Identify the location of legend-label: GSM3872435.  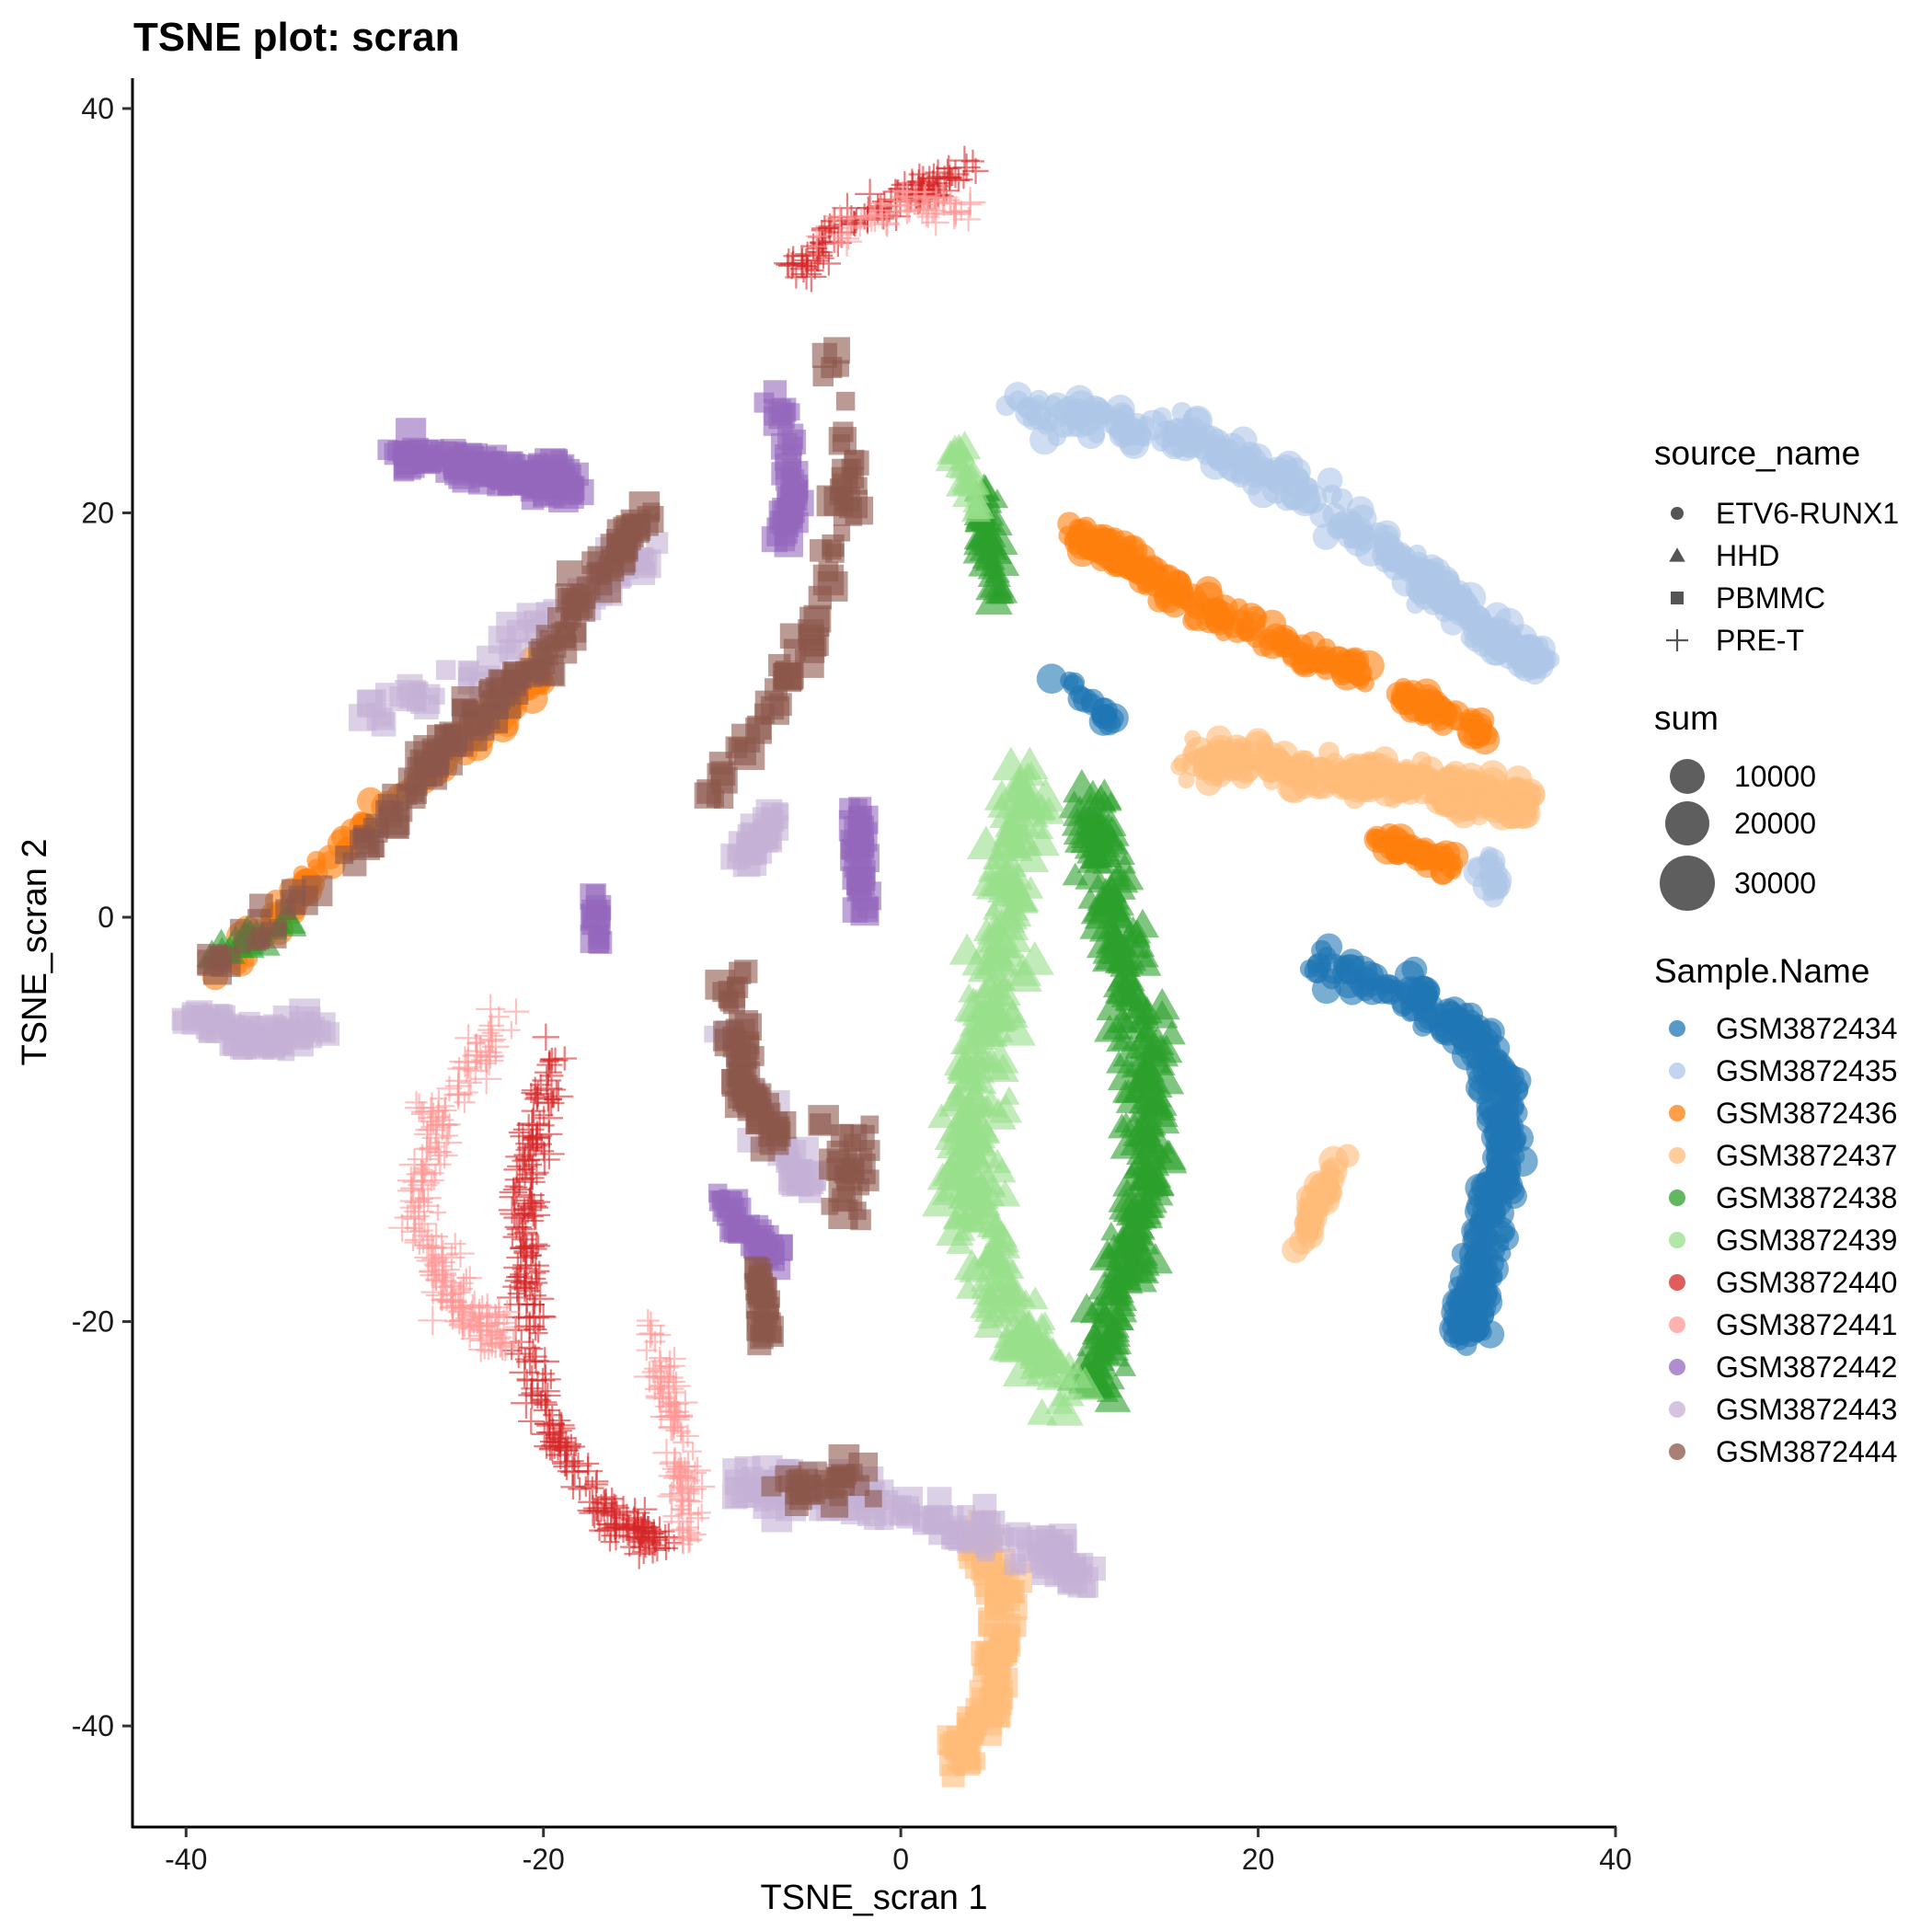
(1806, 1071).